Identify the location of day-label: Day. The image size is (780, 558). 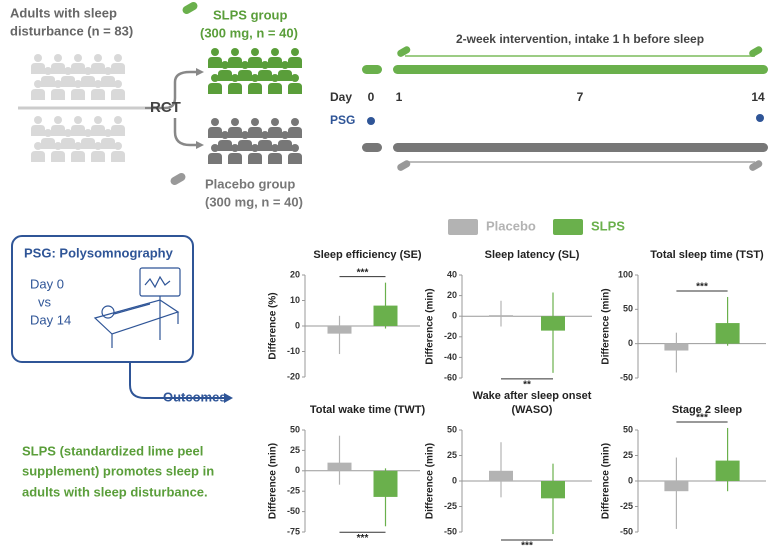
(341, 97).